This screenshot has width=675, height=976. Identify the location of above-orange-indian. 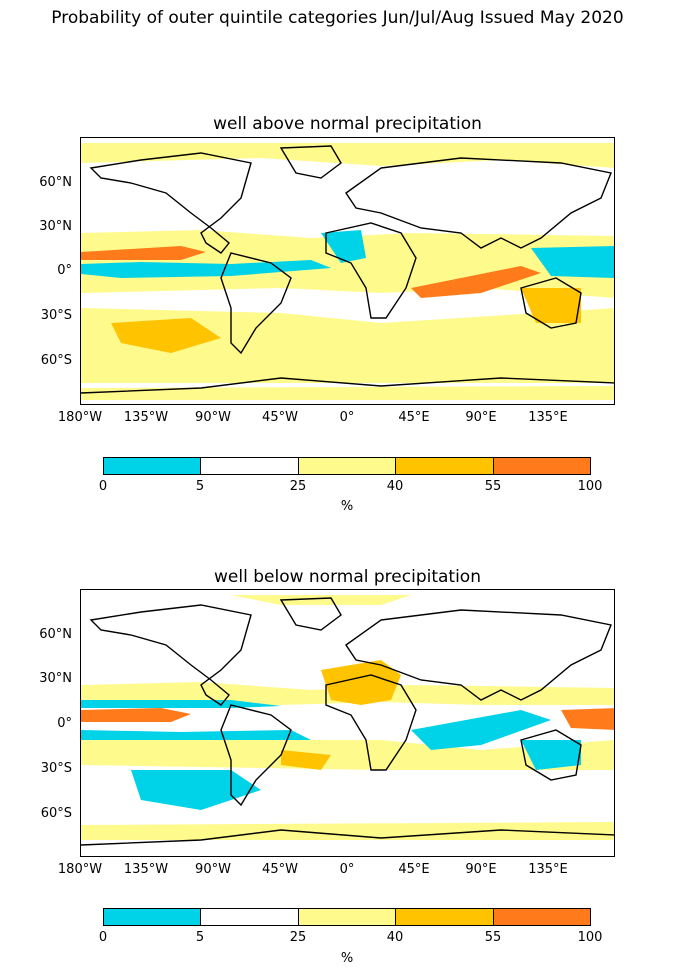
(476, 282).